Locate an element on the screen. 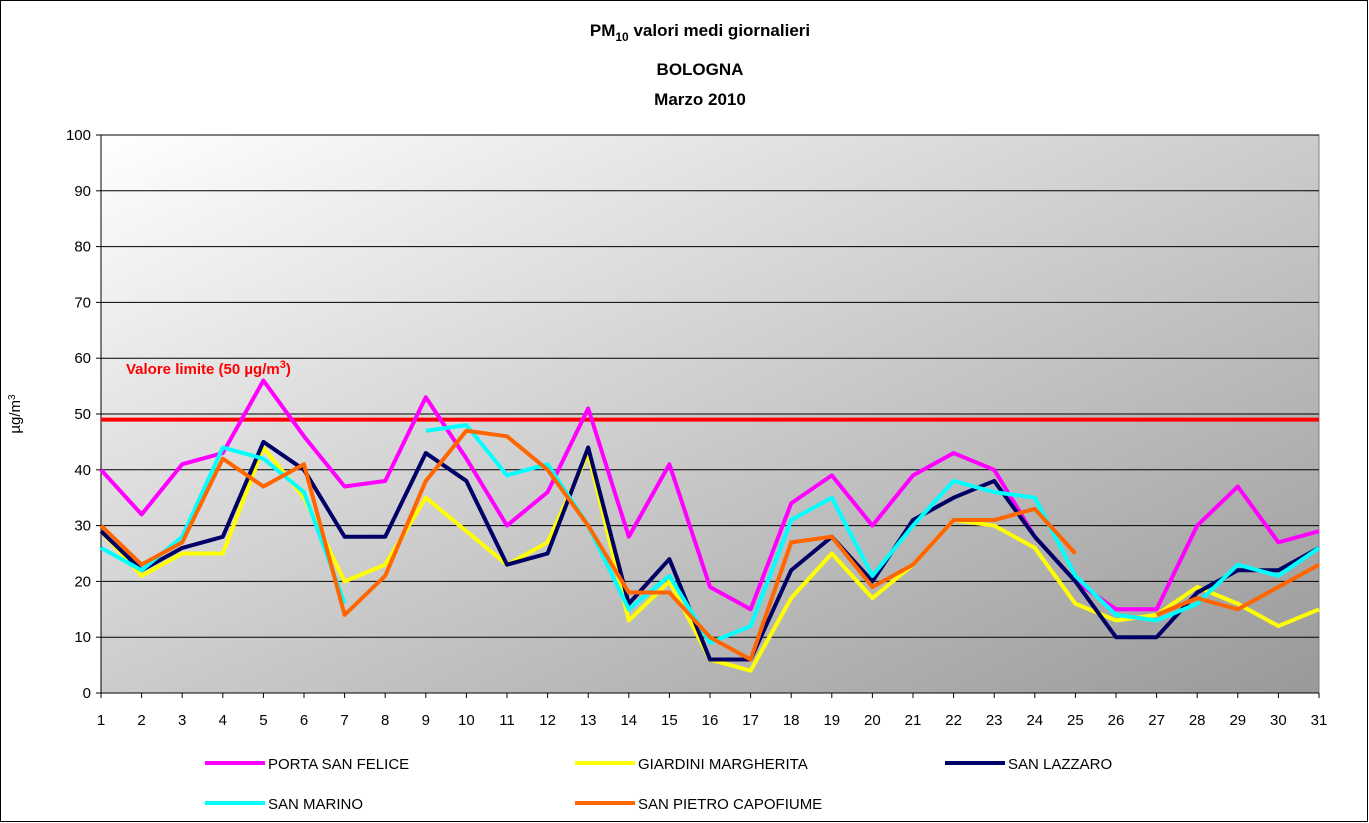  x-tick-label: 3 is located at coordinates (182, 720).